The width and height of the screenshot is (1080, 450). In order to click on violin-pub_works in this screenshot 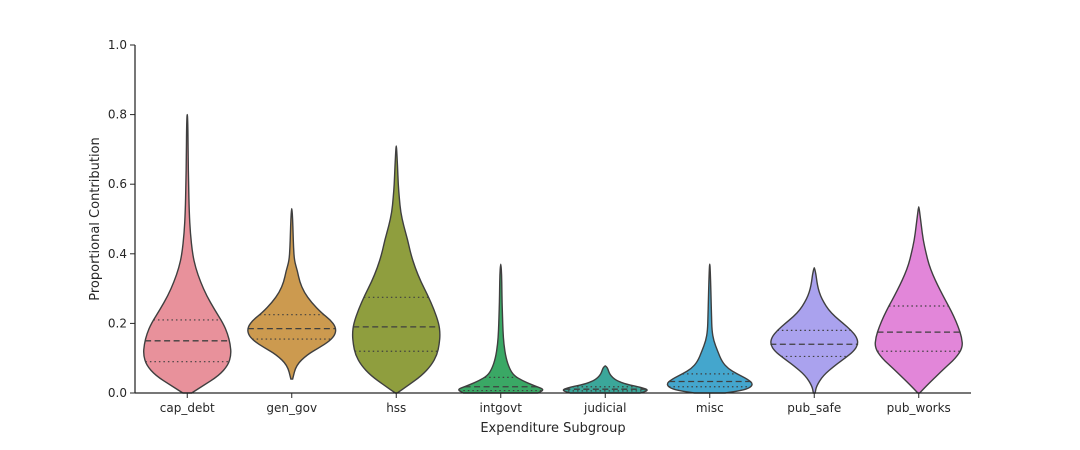, I will do `click(918, 300)`.